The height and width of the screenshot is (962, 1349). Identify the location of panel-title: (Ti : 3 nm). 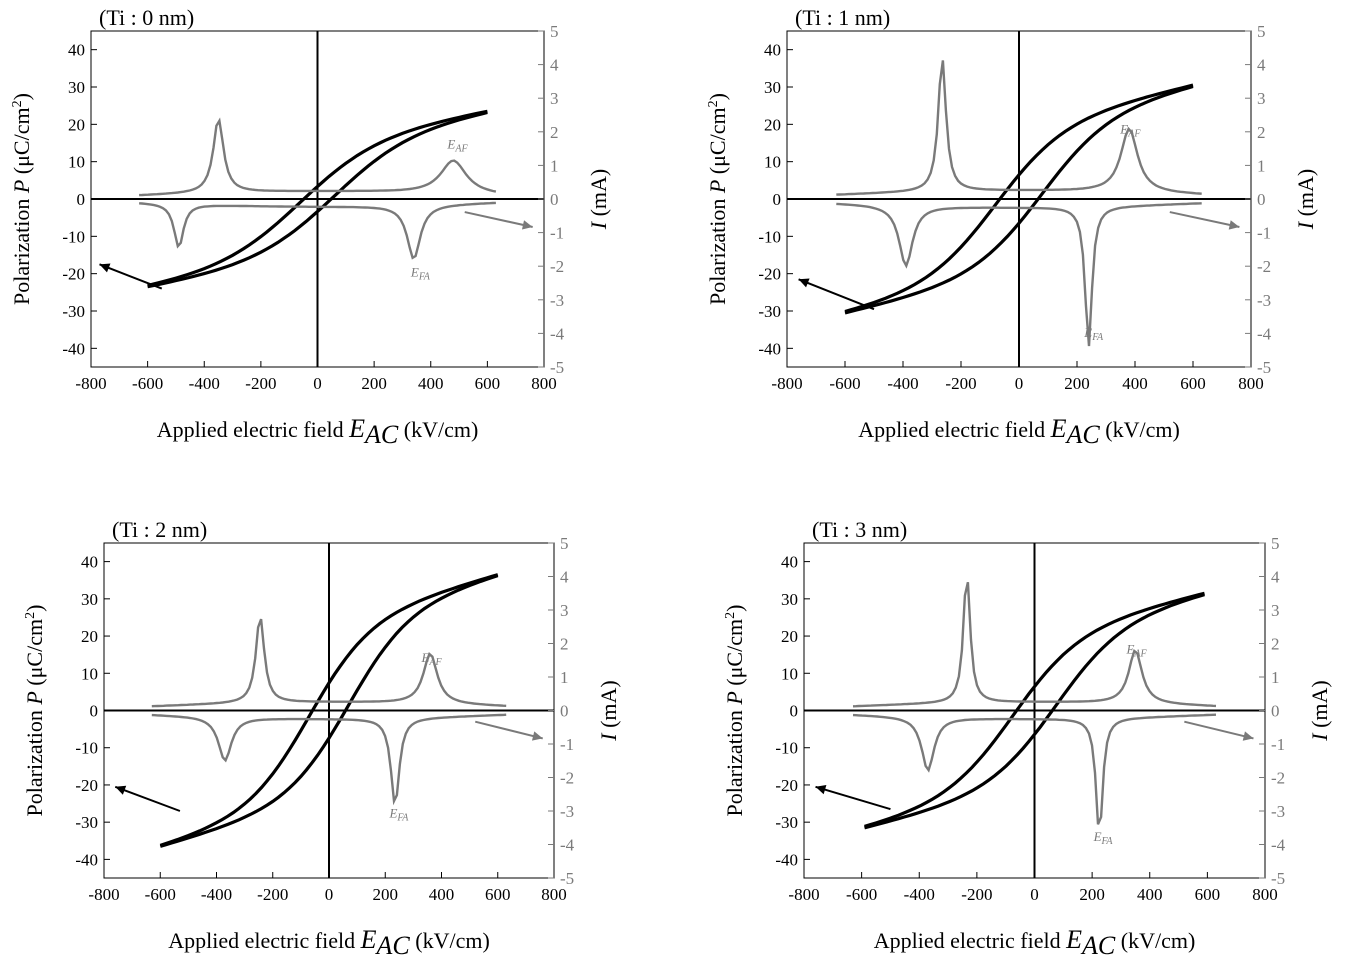
(859, 529).